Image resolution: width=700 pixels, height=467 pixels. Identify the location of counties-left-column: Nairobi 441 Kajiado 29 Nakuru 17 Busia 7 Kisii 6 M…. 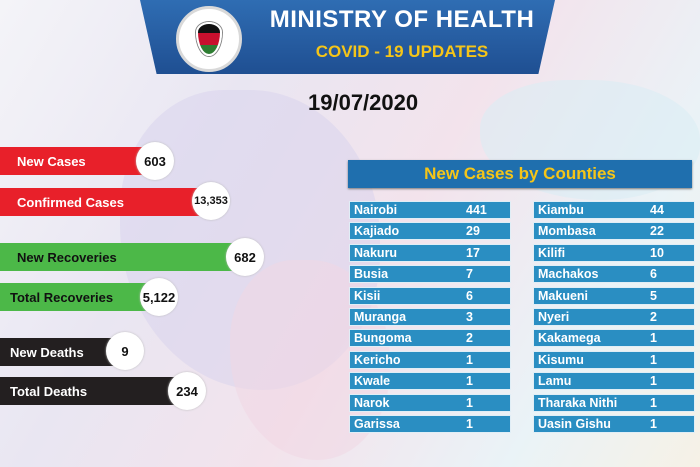
(430, 318).